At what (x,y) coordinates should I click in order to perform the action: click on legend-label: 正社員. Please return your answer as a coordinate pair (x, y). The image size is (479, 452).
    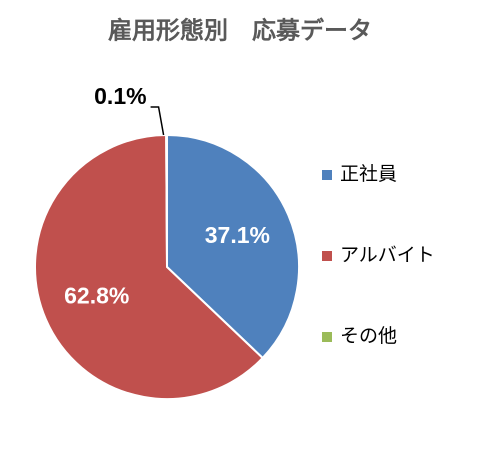
    Looking at the image, I should click on (368, 174).